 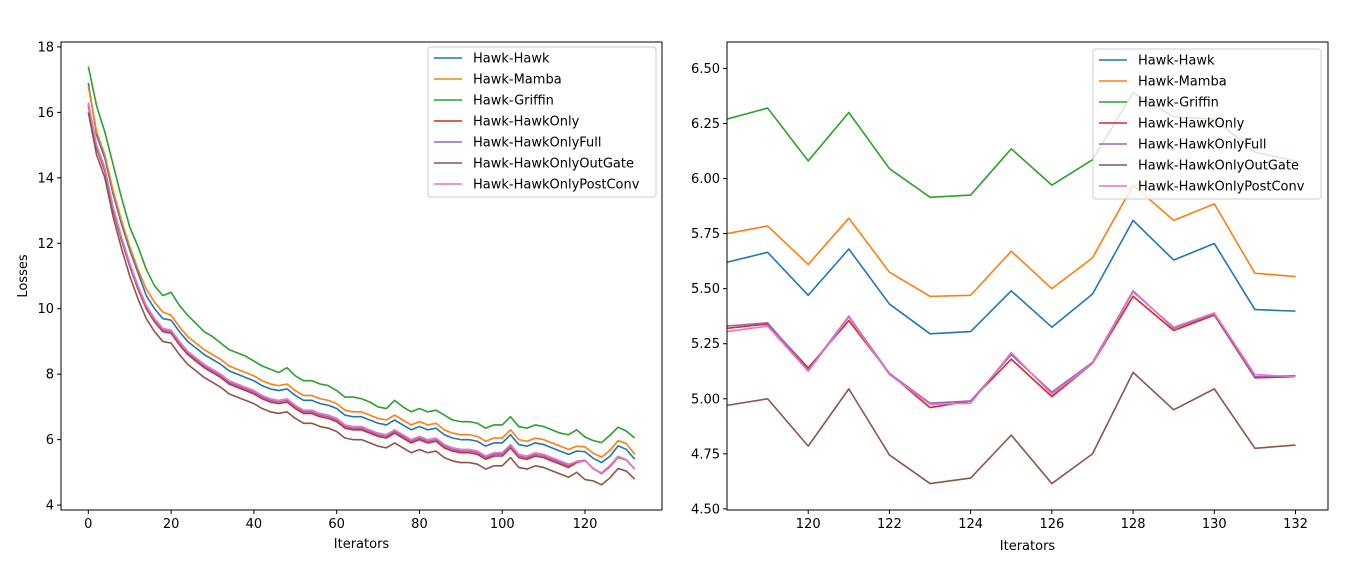 What do you see at coordinates (502, 524) in the screenshot?
I see `left-x-tick-label-5: 100` at bounding box center [502, 524].